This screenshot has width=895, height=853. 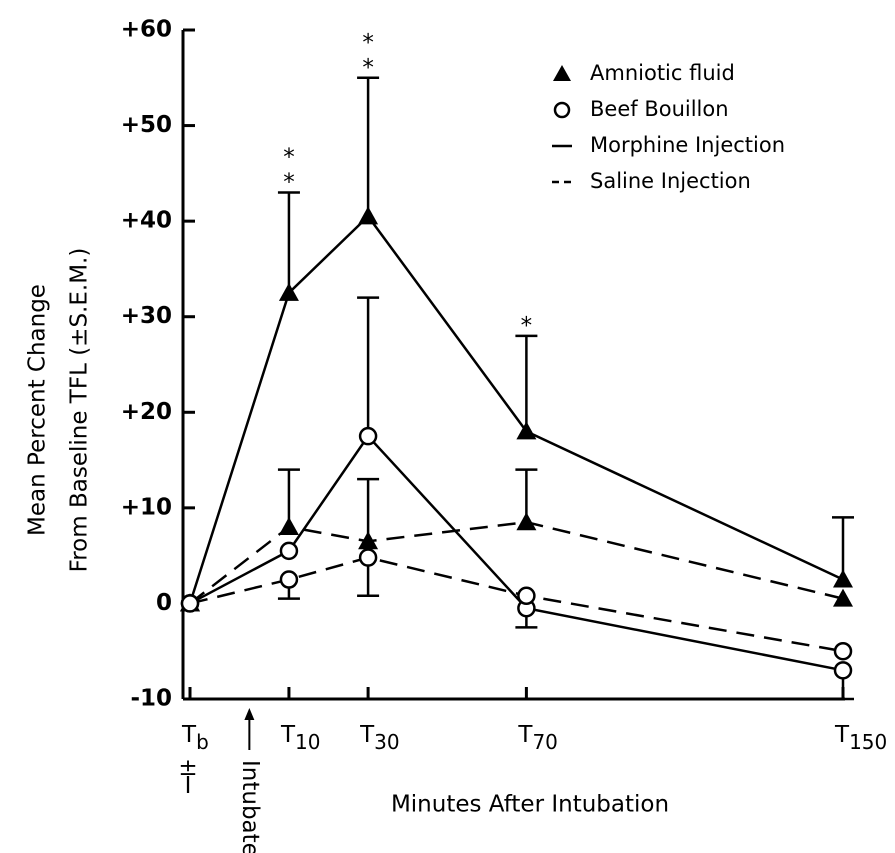 What do you see at coordinates (187, 777) in the screenshot?
I see `tb-note: ± I` at bounding box center [187, 777].